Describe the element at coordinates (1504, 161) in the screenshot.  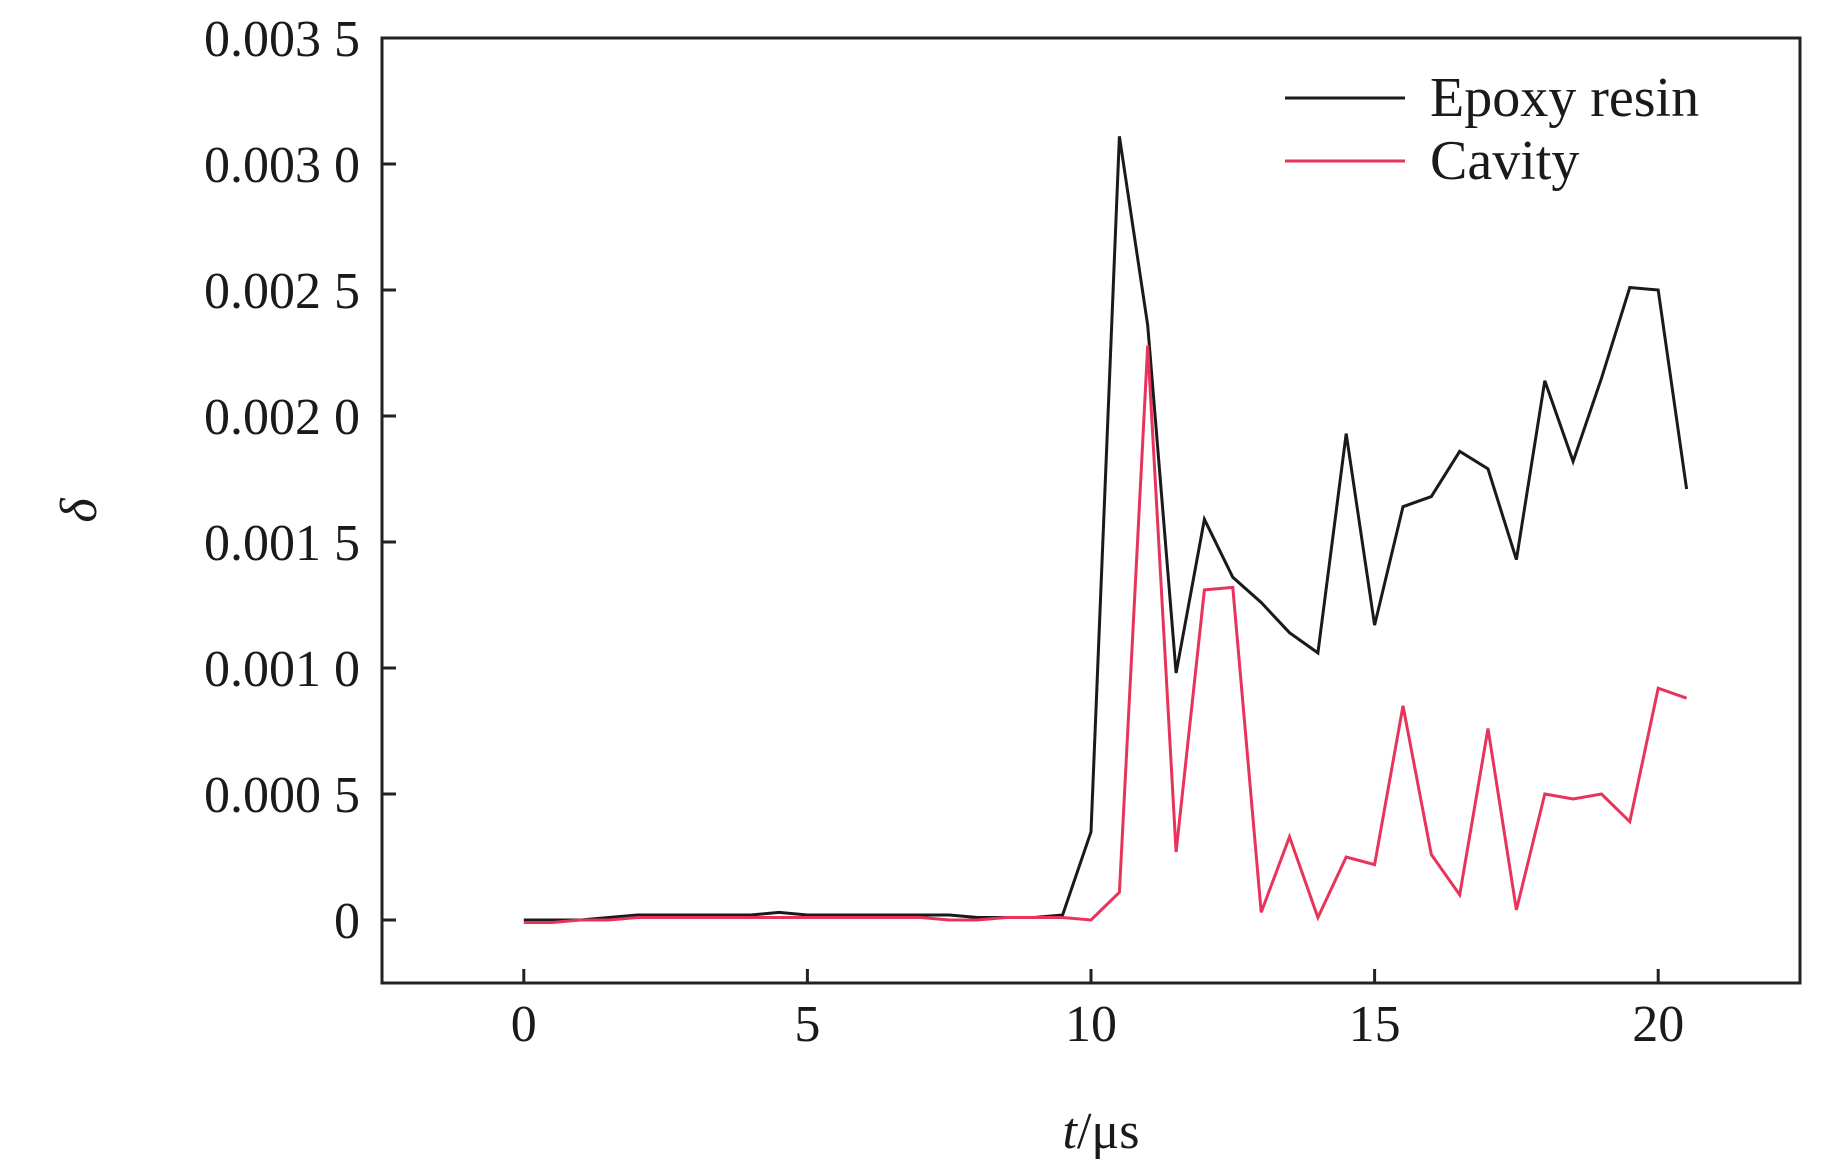
I see `legend-label: Cavity` at that location.